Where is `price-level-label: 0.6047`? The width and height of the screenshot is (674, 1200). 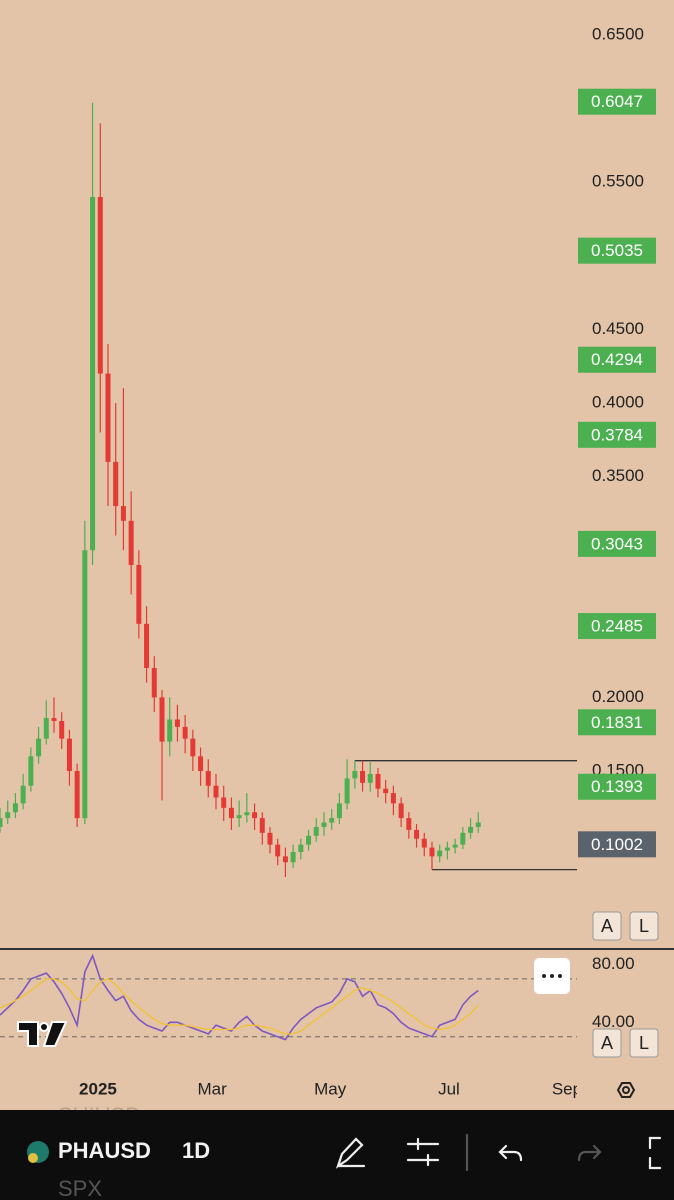
price-level-label: 0.6047 is located at coordinates (617, 101).